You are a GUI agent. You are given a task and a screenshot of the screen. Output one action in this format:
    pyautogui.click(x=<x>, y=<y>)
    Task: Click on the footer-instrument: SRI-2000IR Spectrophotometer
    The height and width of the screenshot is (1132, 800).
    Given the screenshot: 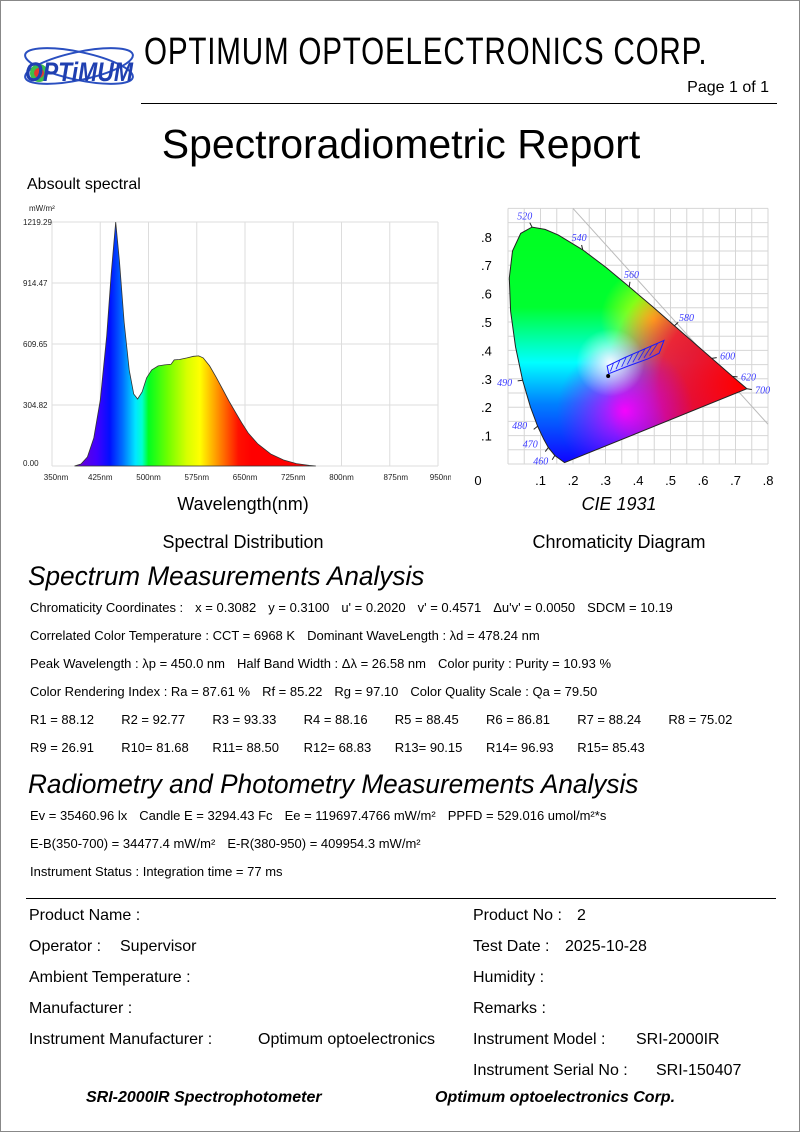 What is the action you would take?
    pyautogui.click(x=204, y=1097)
    